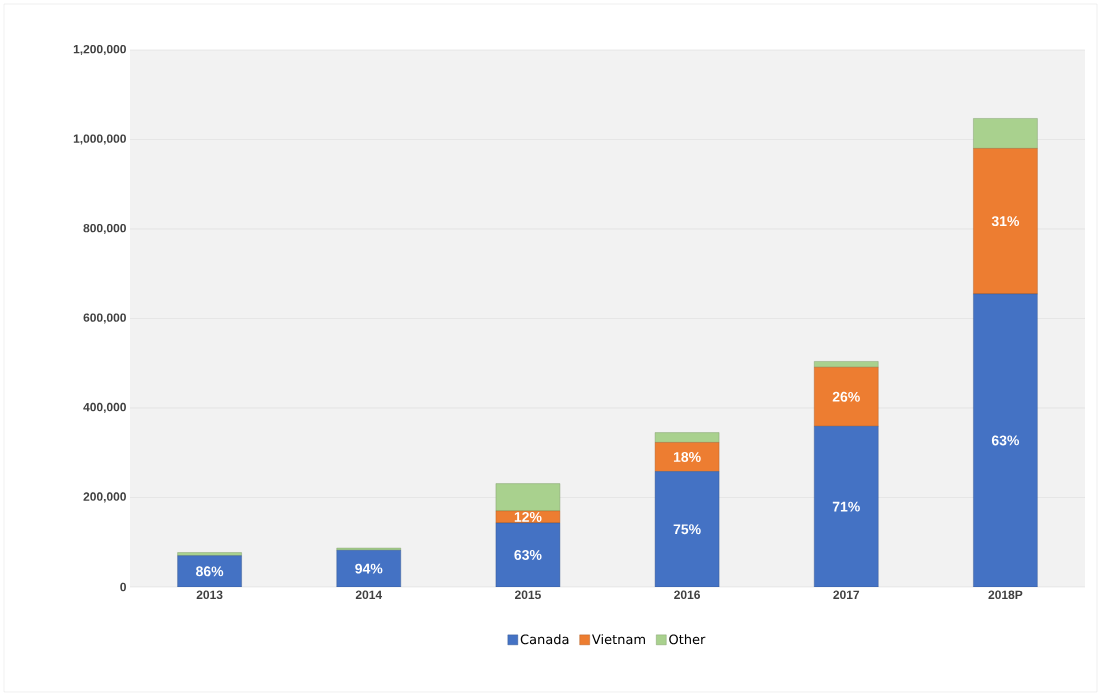  I want to click on legend-label: Vietnam, so click(618, 639).